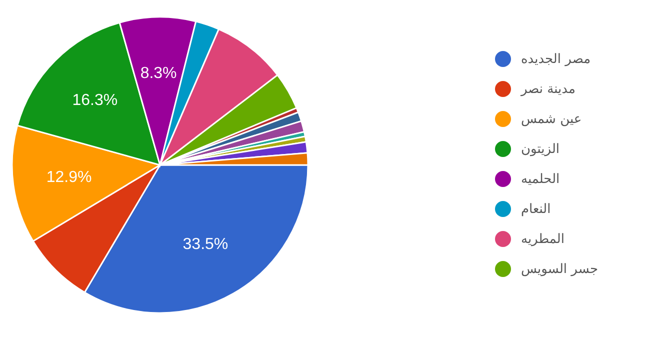  I want to click on data-label: 12.9%, so click(69, 177).